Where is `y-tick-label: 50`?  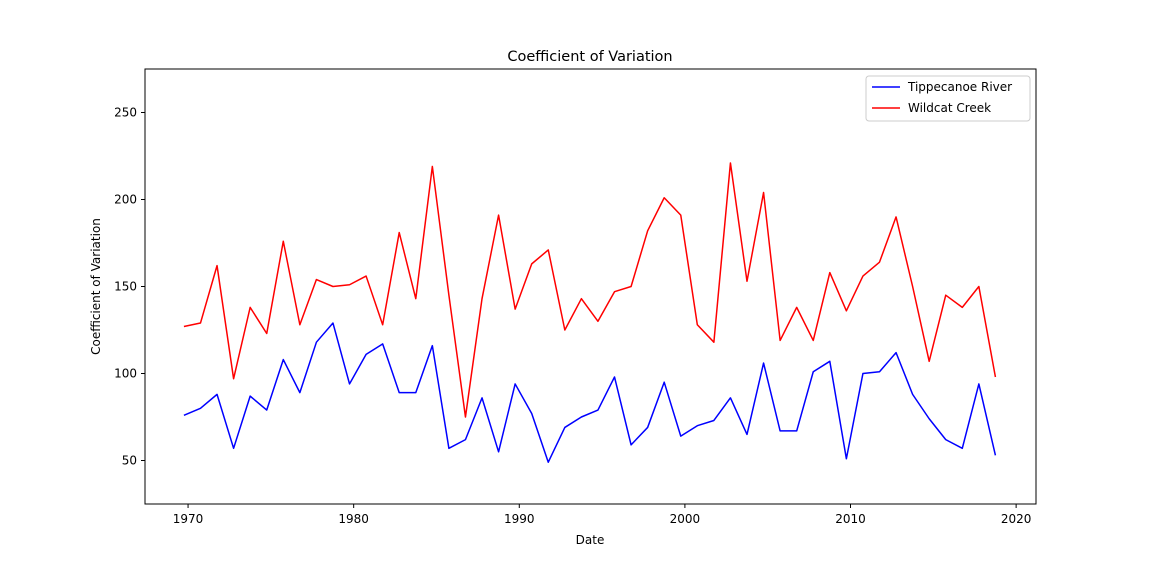 y-tick-label: 50 is located at coordinates (129, 461).